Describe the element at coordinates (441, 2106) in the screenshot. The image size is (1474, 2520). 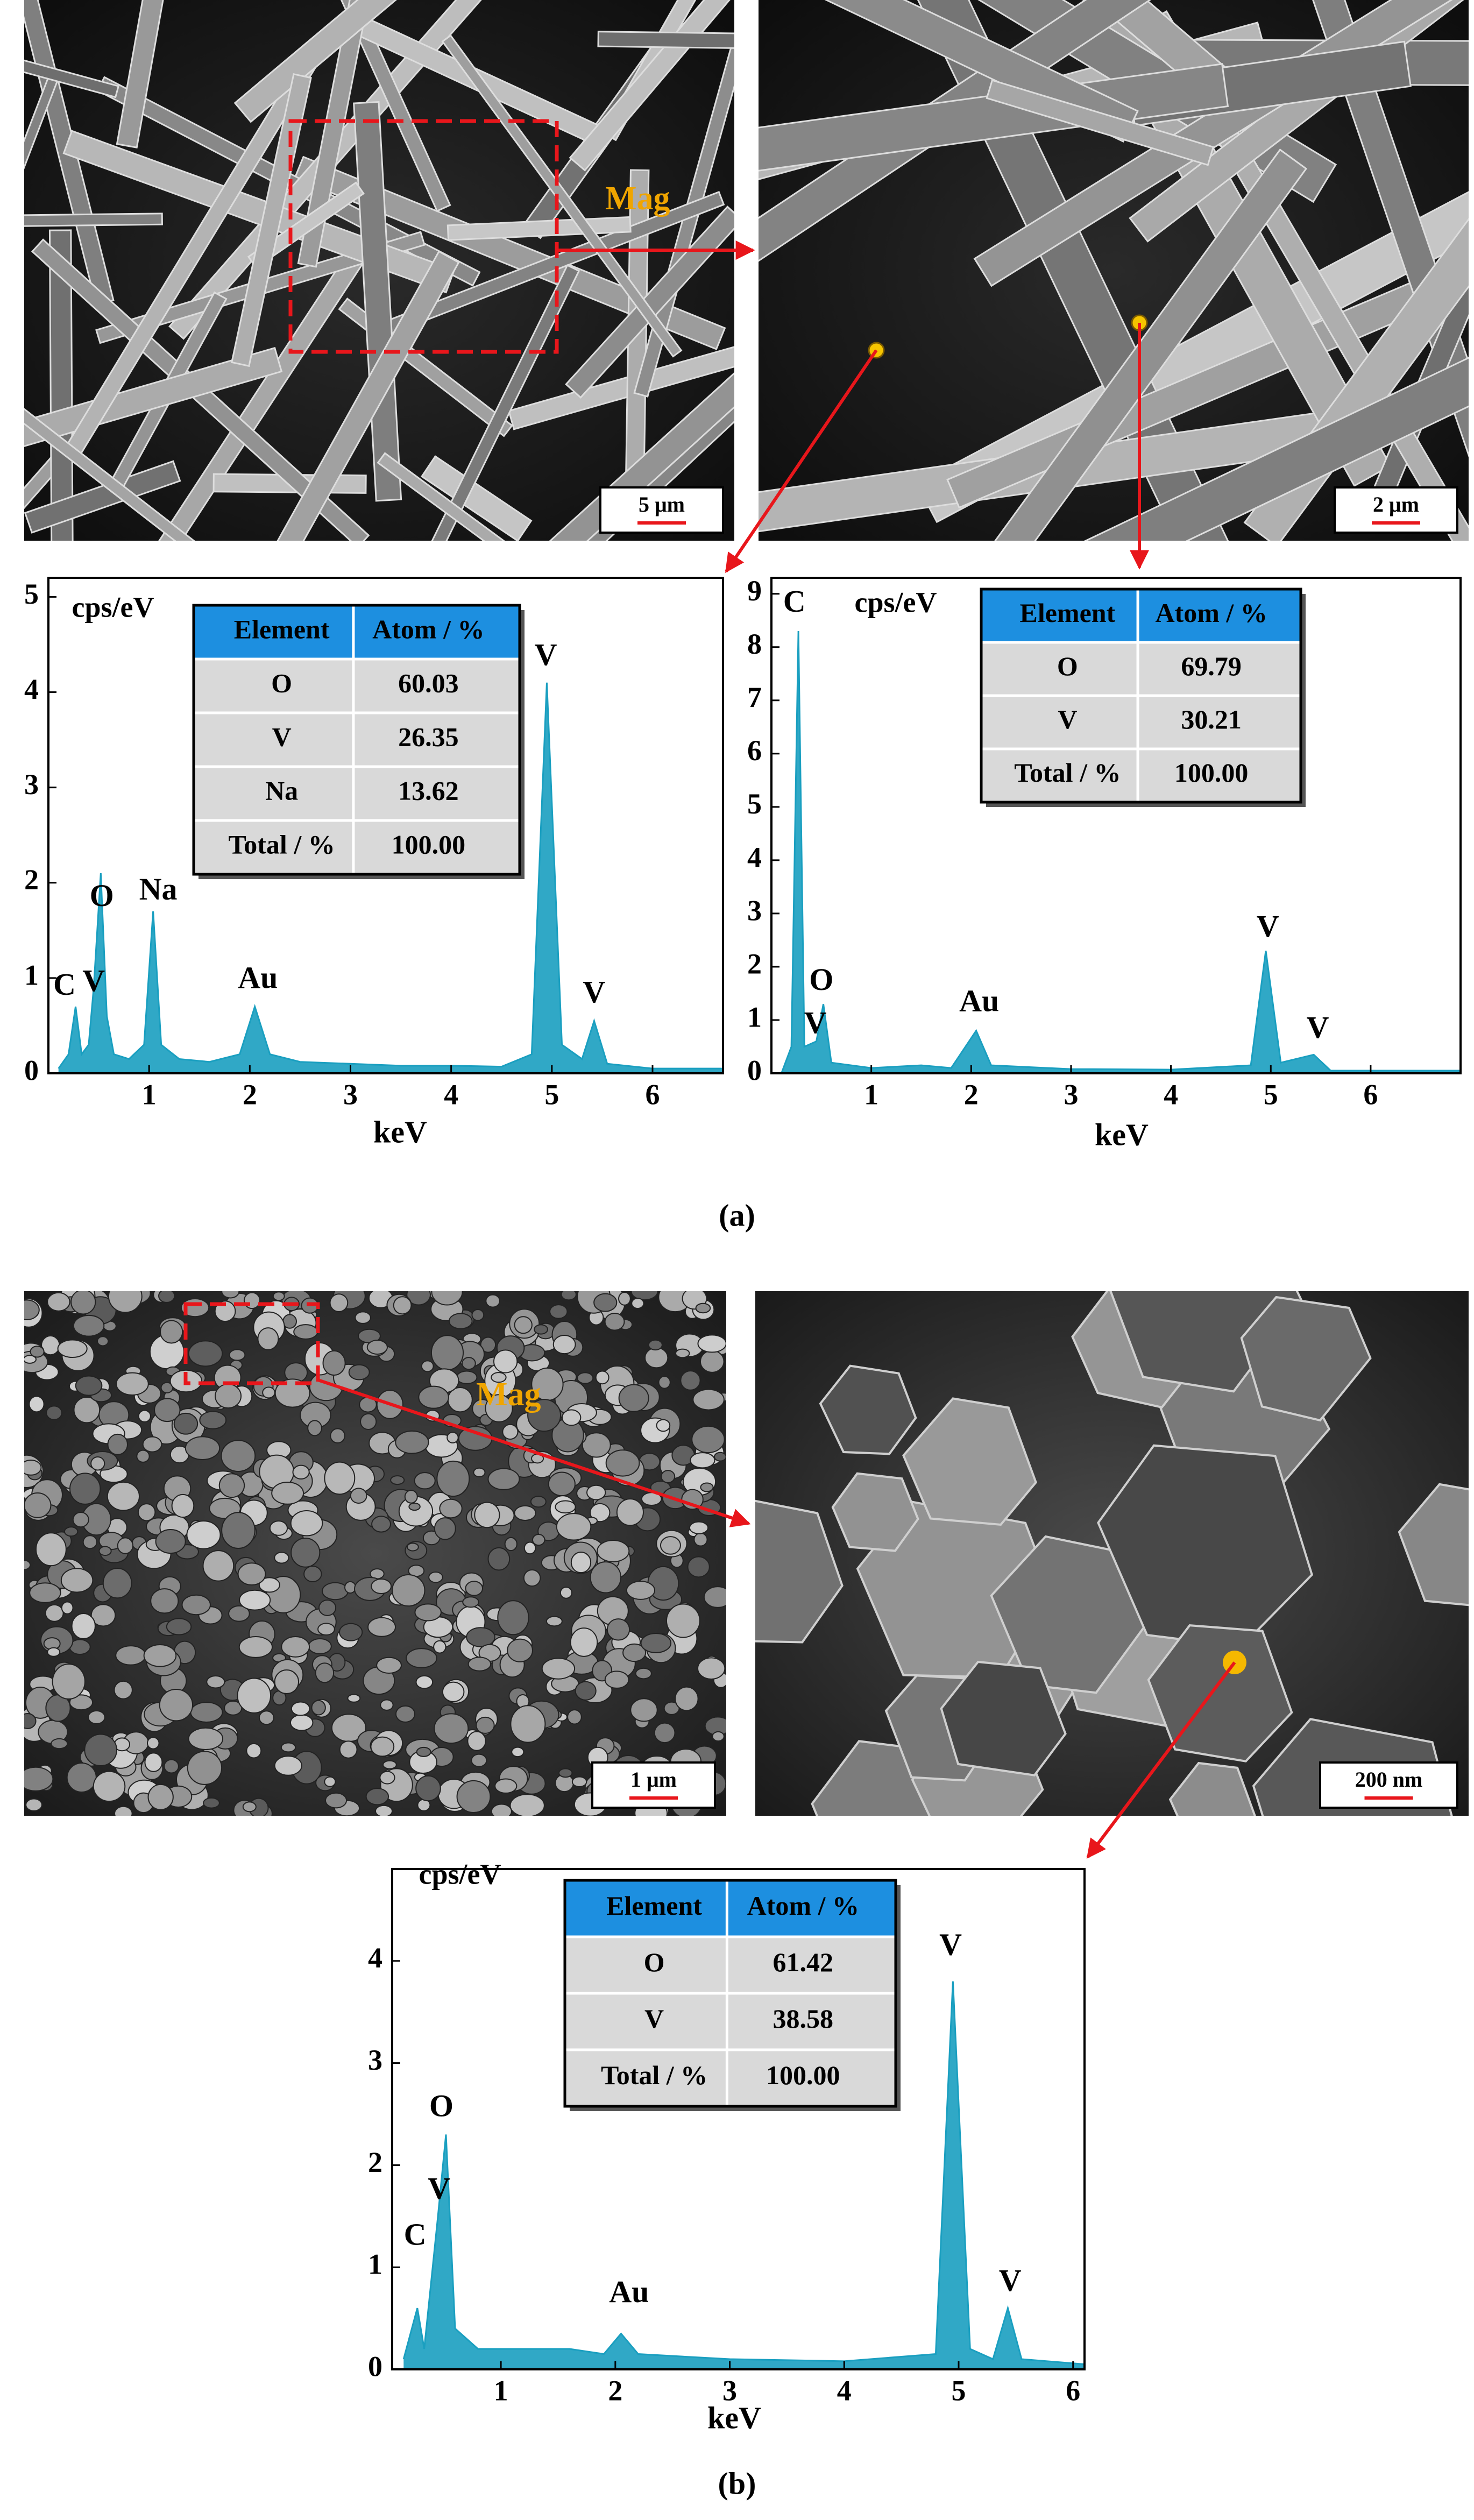
I see `peak-label: O` at that location.